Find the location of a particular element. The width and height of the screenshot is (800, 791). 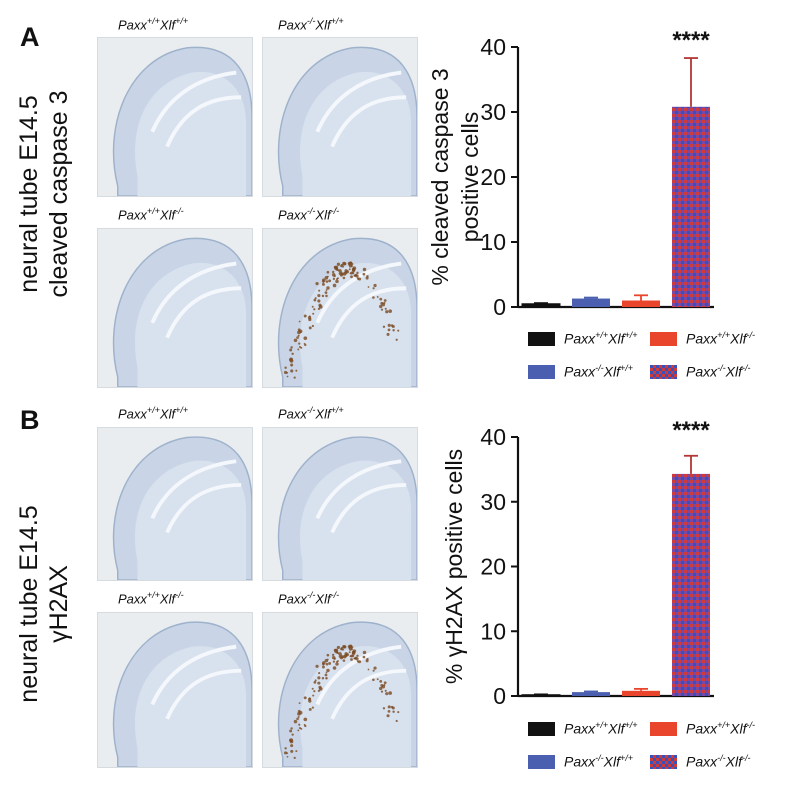

micrograph-a-wt is located at coordinates (175, 117).